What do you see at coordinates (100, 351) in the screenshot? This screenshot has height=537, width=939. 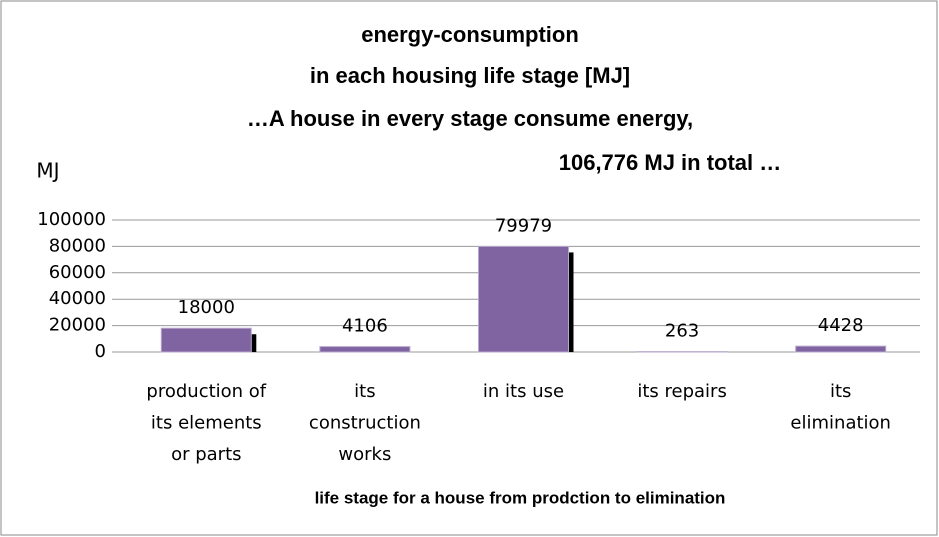 I see `y-tick-label: 0` at bounding box center [100, 351].